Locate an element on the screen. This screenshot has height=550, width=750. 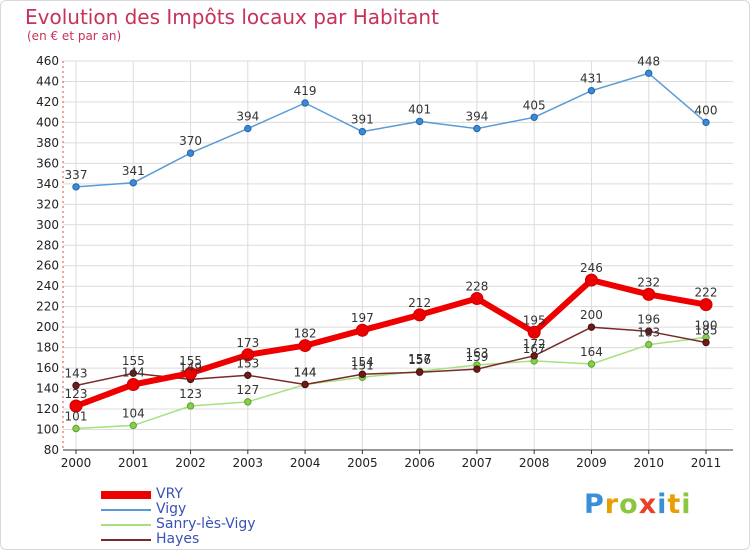
data-label-hayes: 155 is located at coordinates (133, 361).